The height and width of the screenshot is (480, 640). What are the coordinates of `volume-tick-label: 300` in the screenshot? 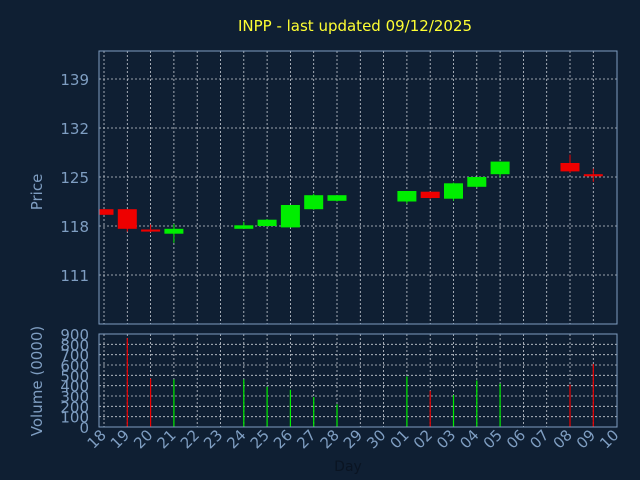 It's located at (74, 397).